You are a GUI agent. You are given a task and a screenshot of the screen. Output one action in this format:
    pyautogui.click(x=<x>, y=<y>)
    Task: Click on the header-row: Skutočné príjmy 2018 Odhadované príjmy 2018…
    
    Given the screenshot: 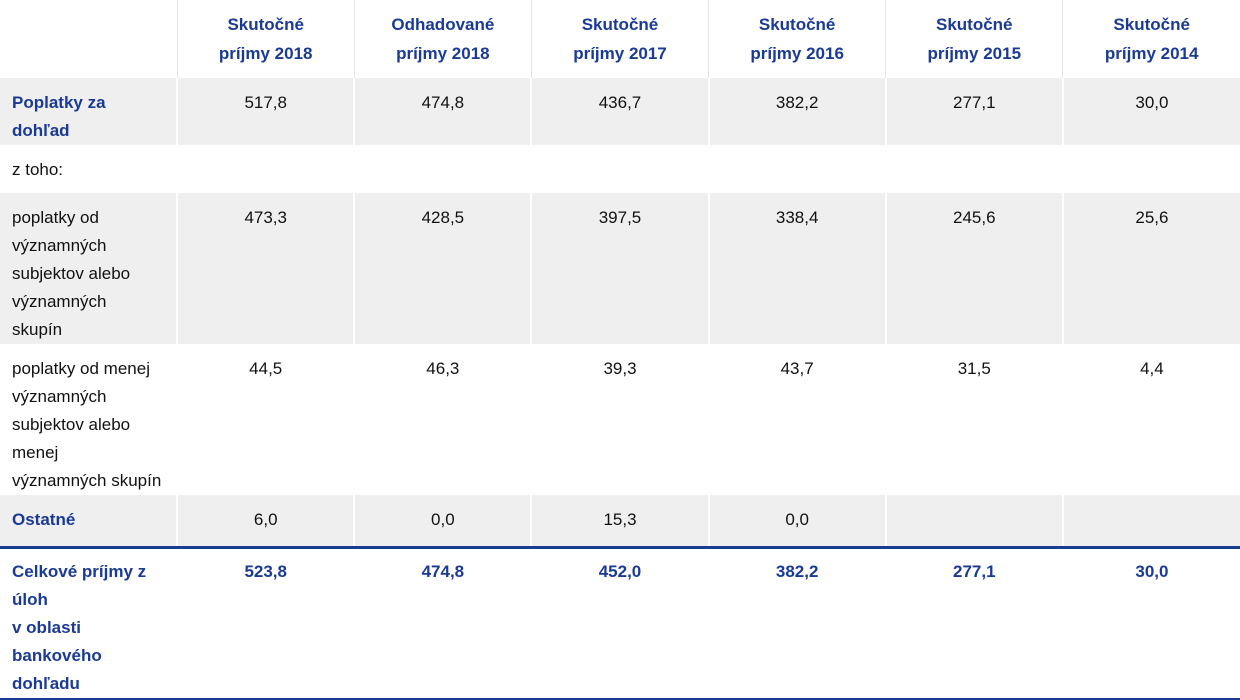 What is the action you would take?
    pyautogui.click(x=620, y=39)
    